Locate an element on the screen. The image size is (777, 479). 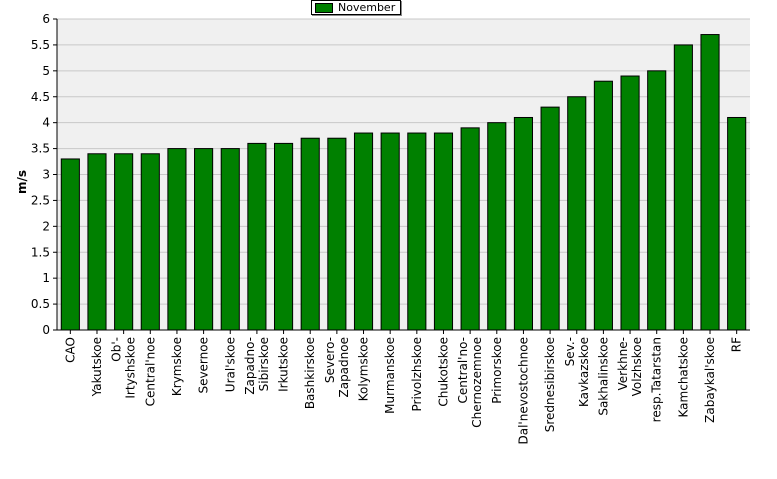
x-tick-label: Srednesibirskoe is located at coordinates (550, 384).